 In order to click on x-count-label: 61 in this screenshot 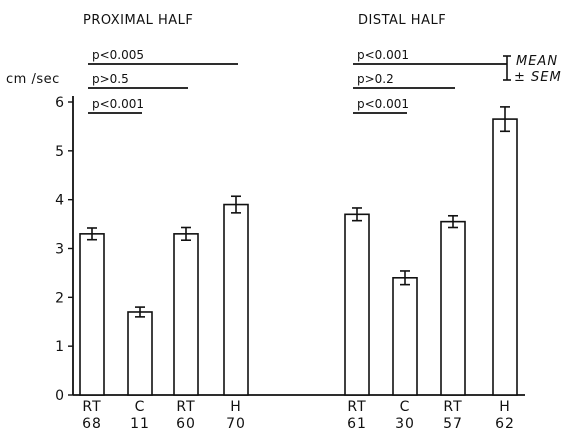, I will do `click(357, 424)`.